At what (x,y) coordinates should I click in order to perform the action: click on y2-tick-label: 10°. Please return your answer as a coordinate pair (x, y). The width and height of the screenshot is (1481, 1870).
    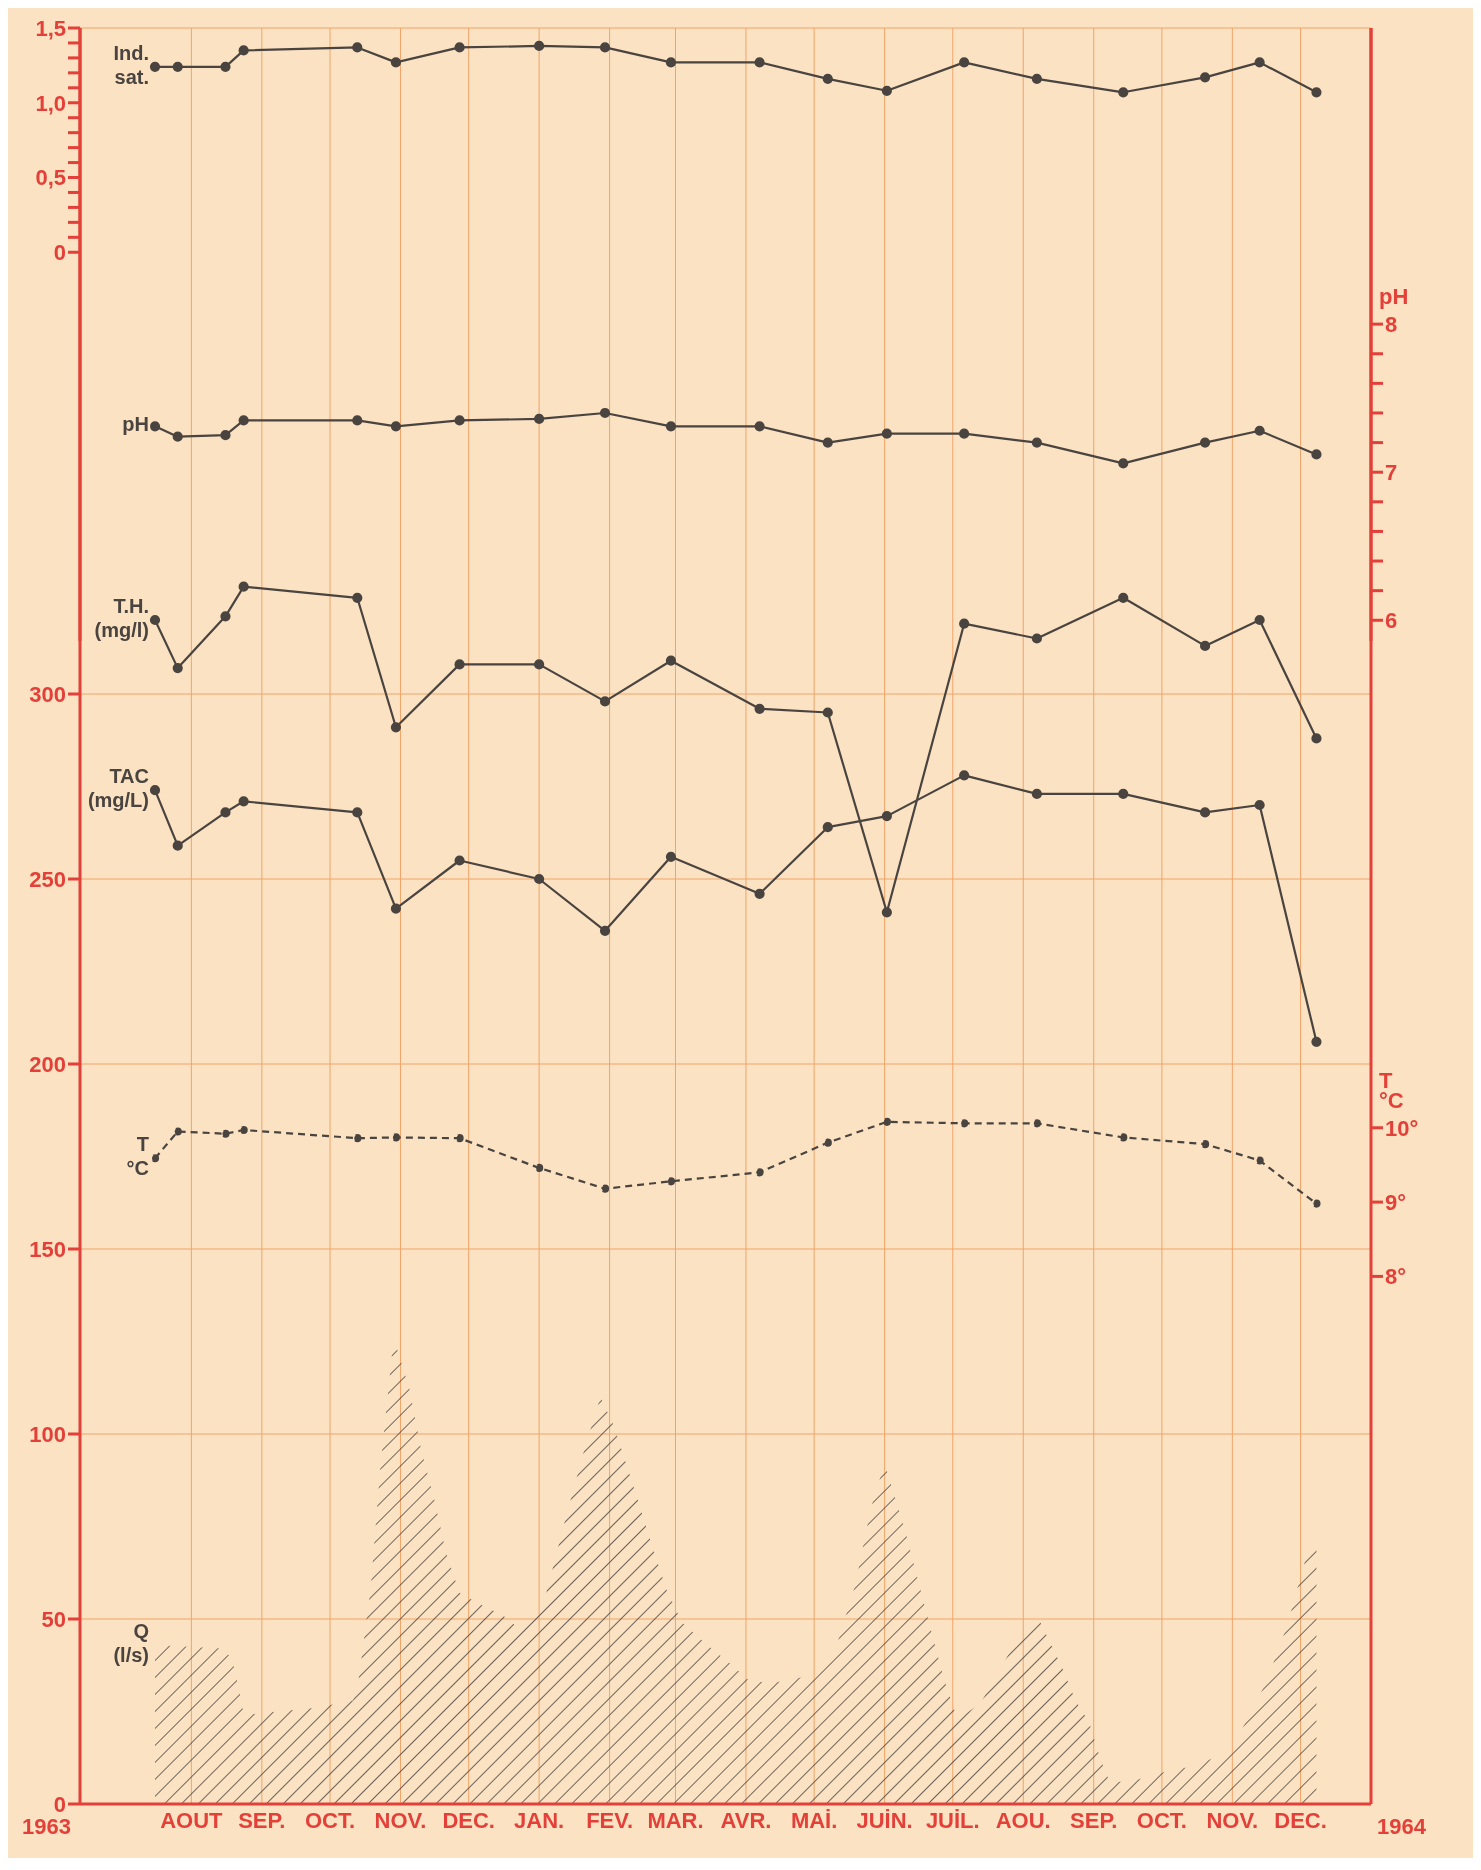
    Looking at the image, I should click on (1402, 1128).